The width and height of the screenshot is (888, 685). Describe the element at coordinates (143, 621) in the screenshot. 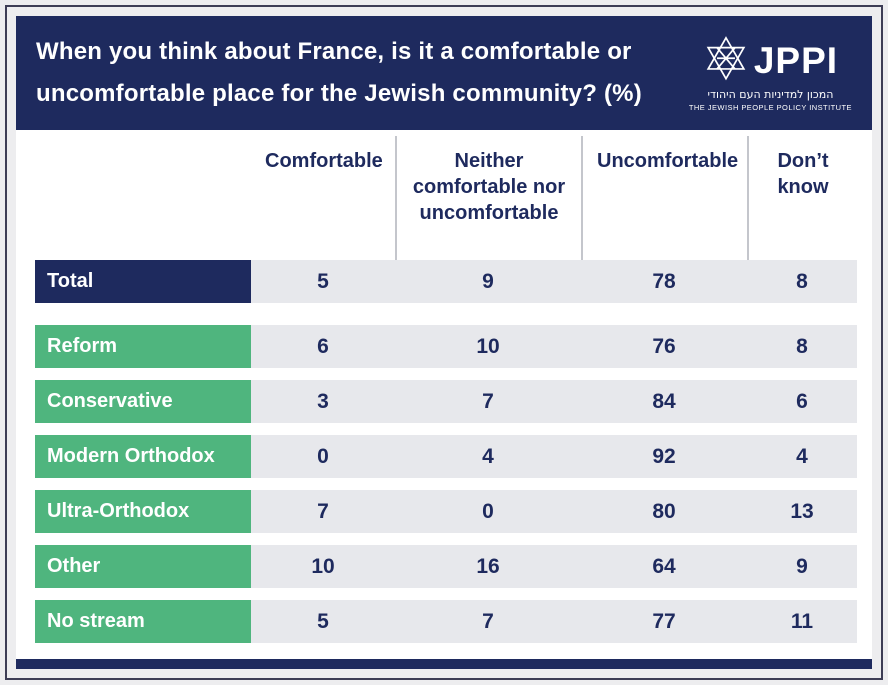

I see `row-label: No stream` at that location.